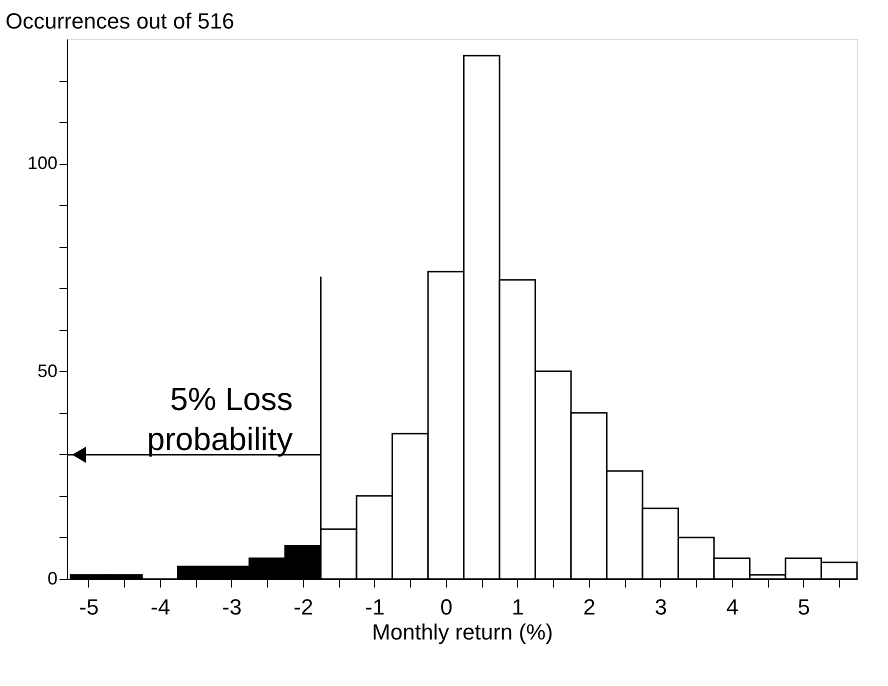 Image resolution: width=888 pixels, height=686 pixels. What do you see at coordinates (219, 419) in the screenshot?
I see `ref-line-label: 5% Loss probability` at bounding box center [219, 419].